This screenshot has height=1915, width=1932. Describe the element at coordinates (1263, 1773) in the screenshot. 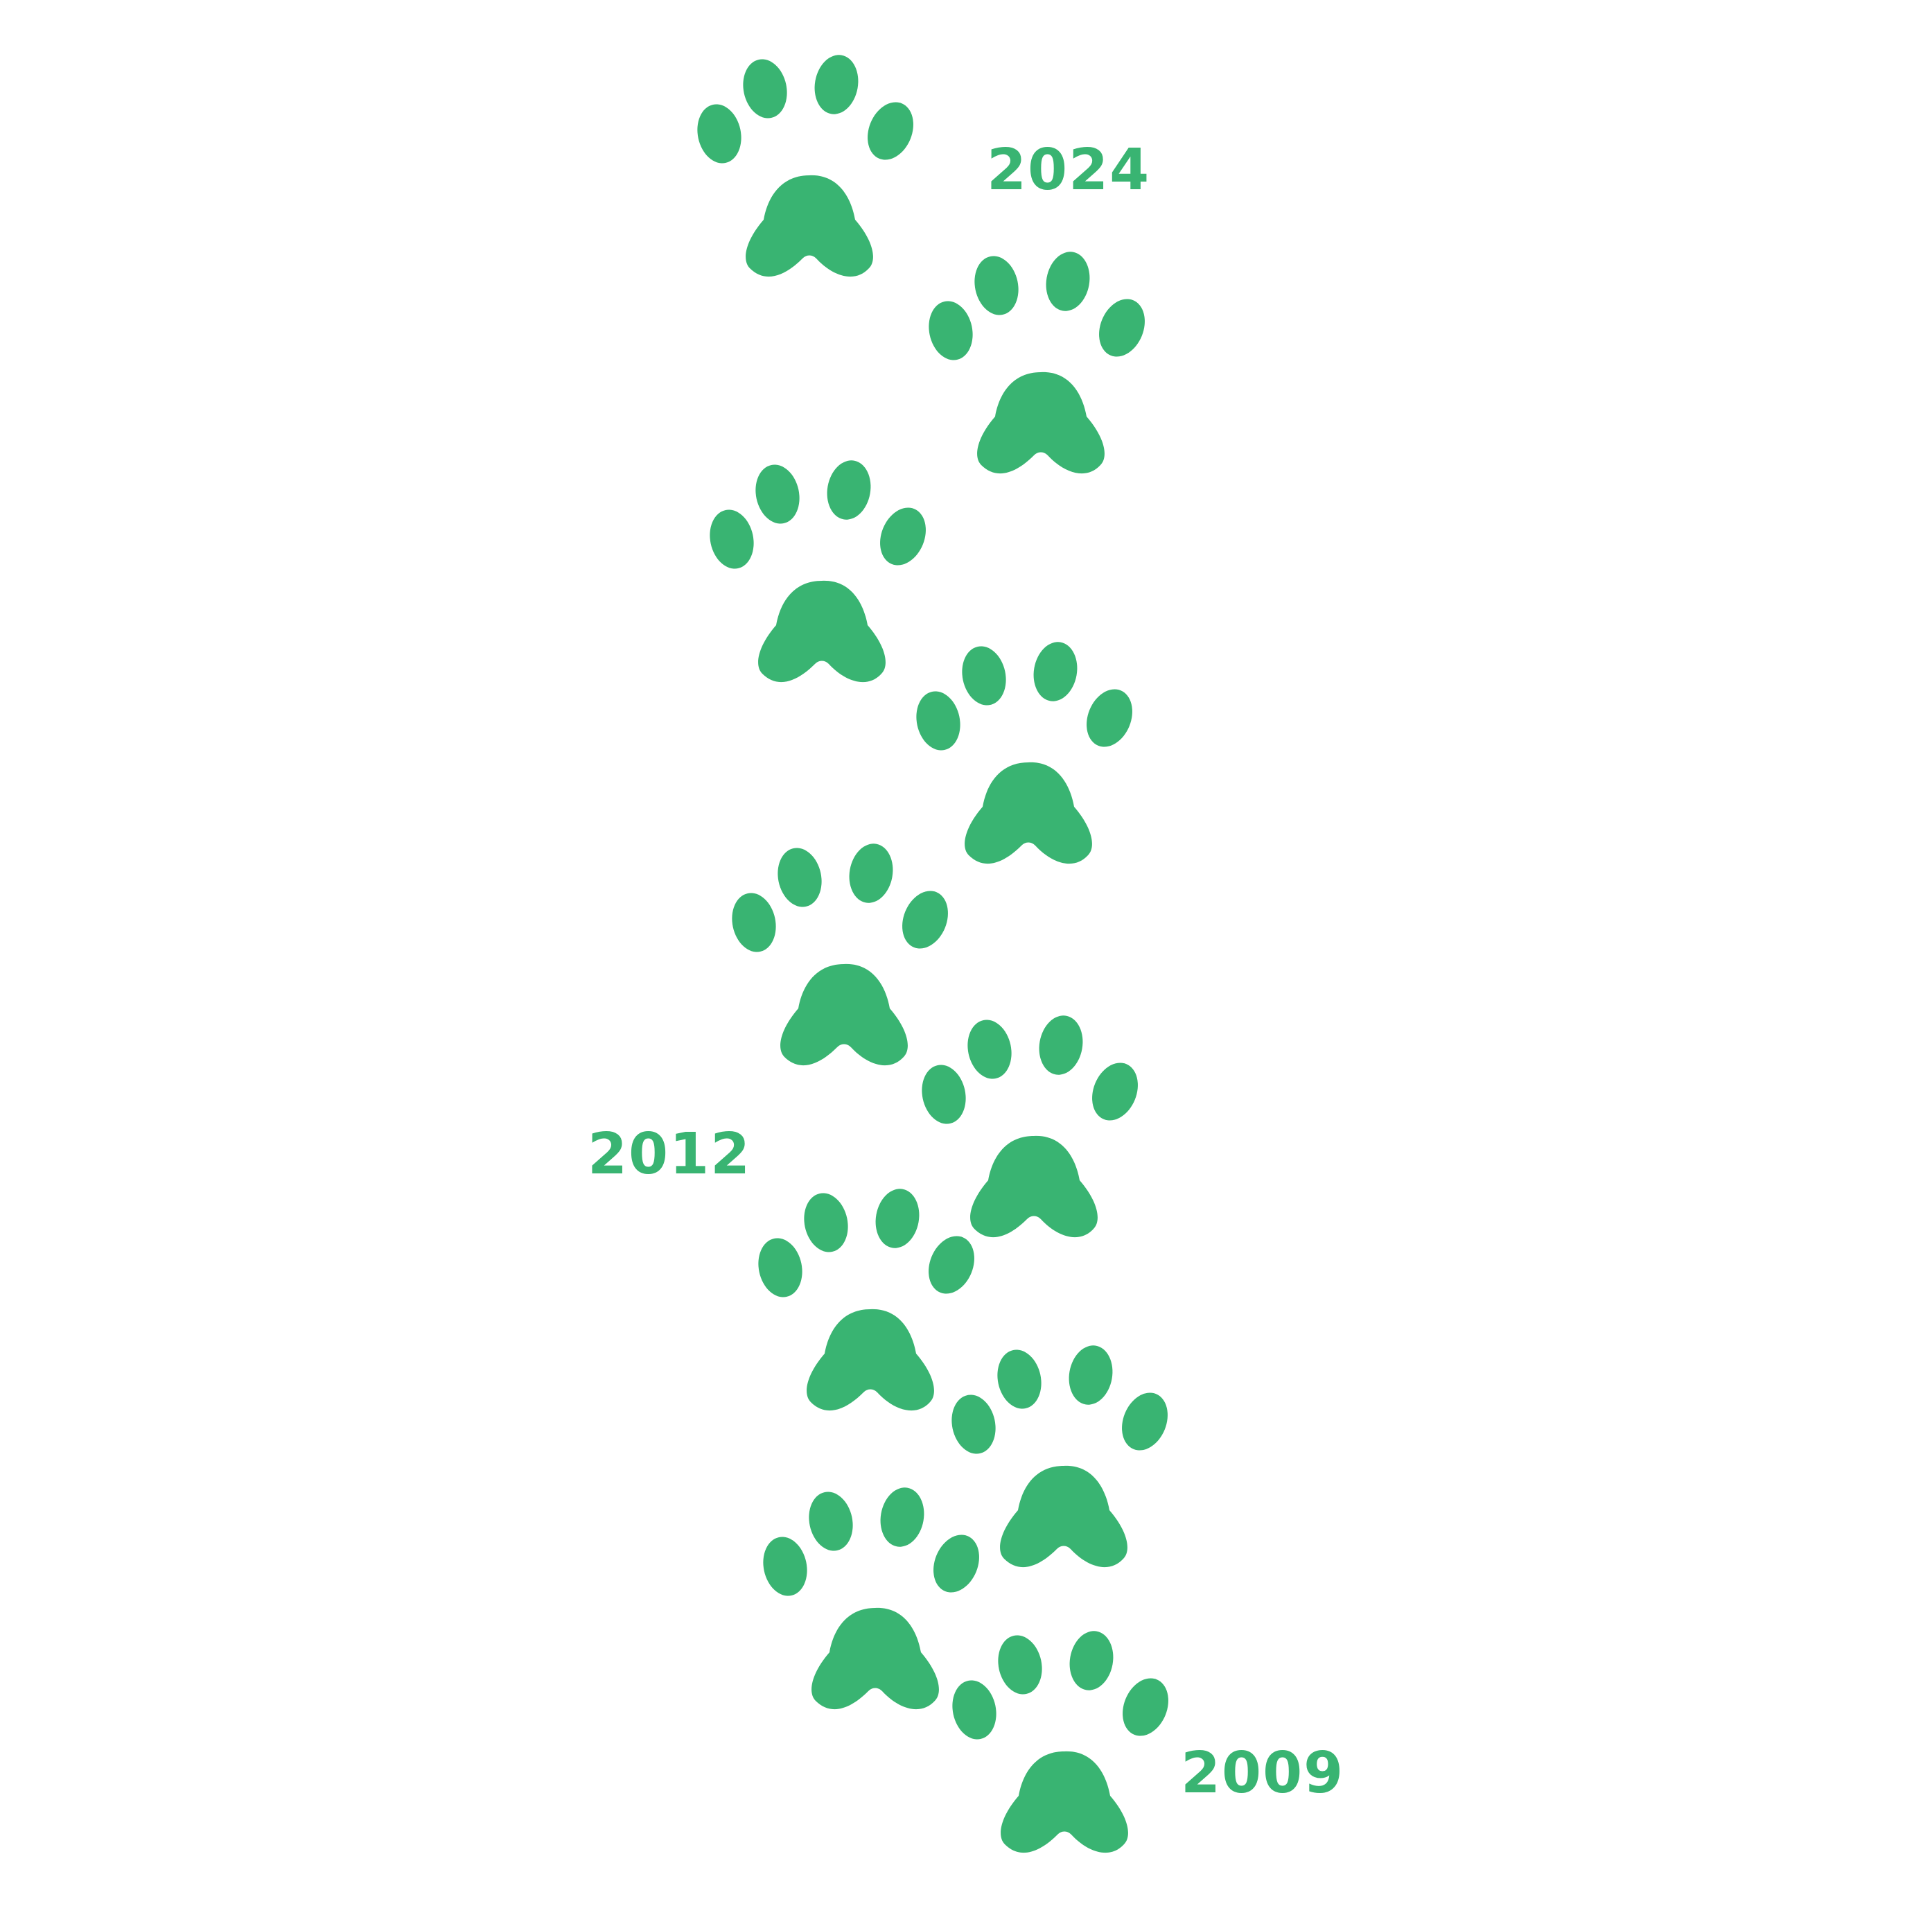

I see `year-label-2009: 2009` at that location.